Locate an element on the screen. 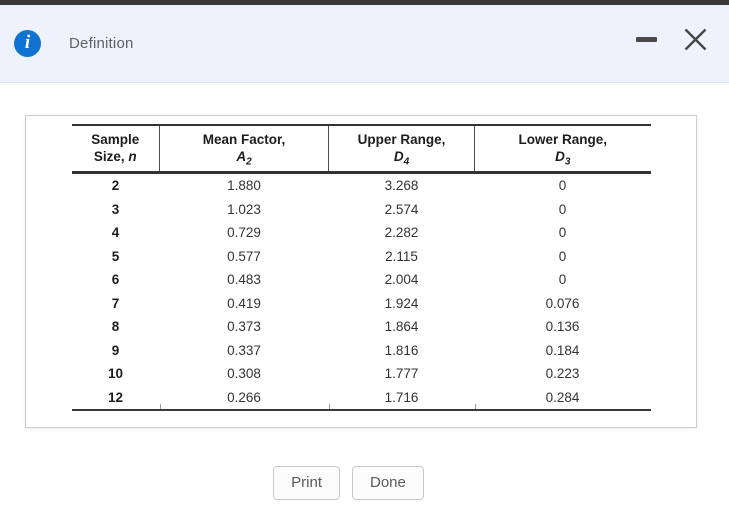 This screenshot has width=729, height=528. table-cell: 2.282 is located at coordinates (401, 233).